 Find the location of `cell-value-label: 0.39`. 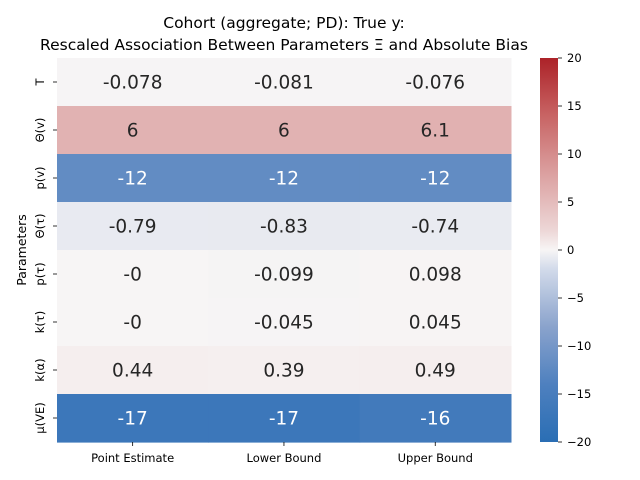

cell-value-label: 0.39 is located at coordinates (283, 371).